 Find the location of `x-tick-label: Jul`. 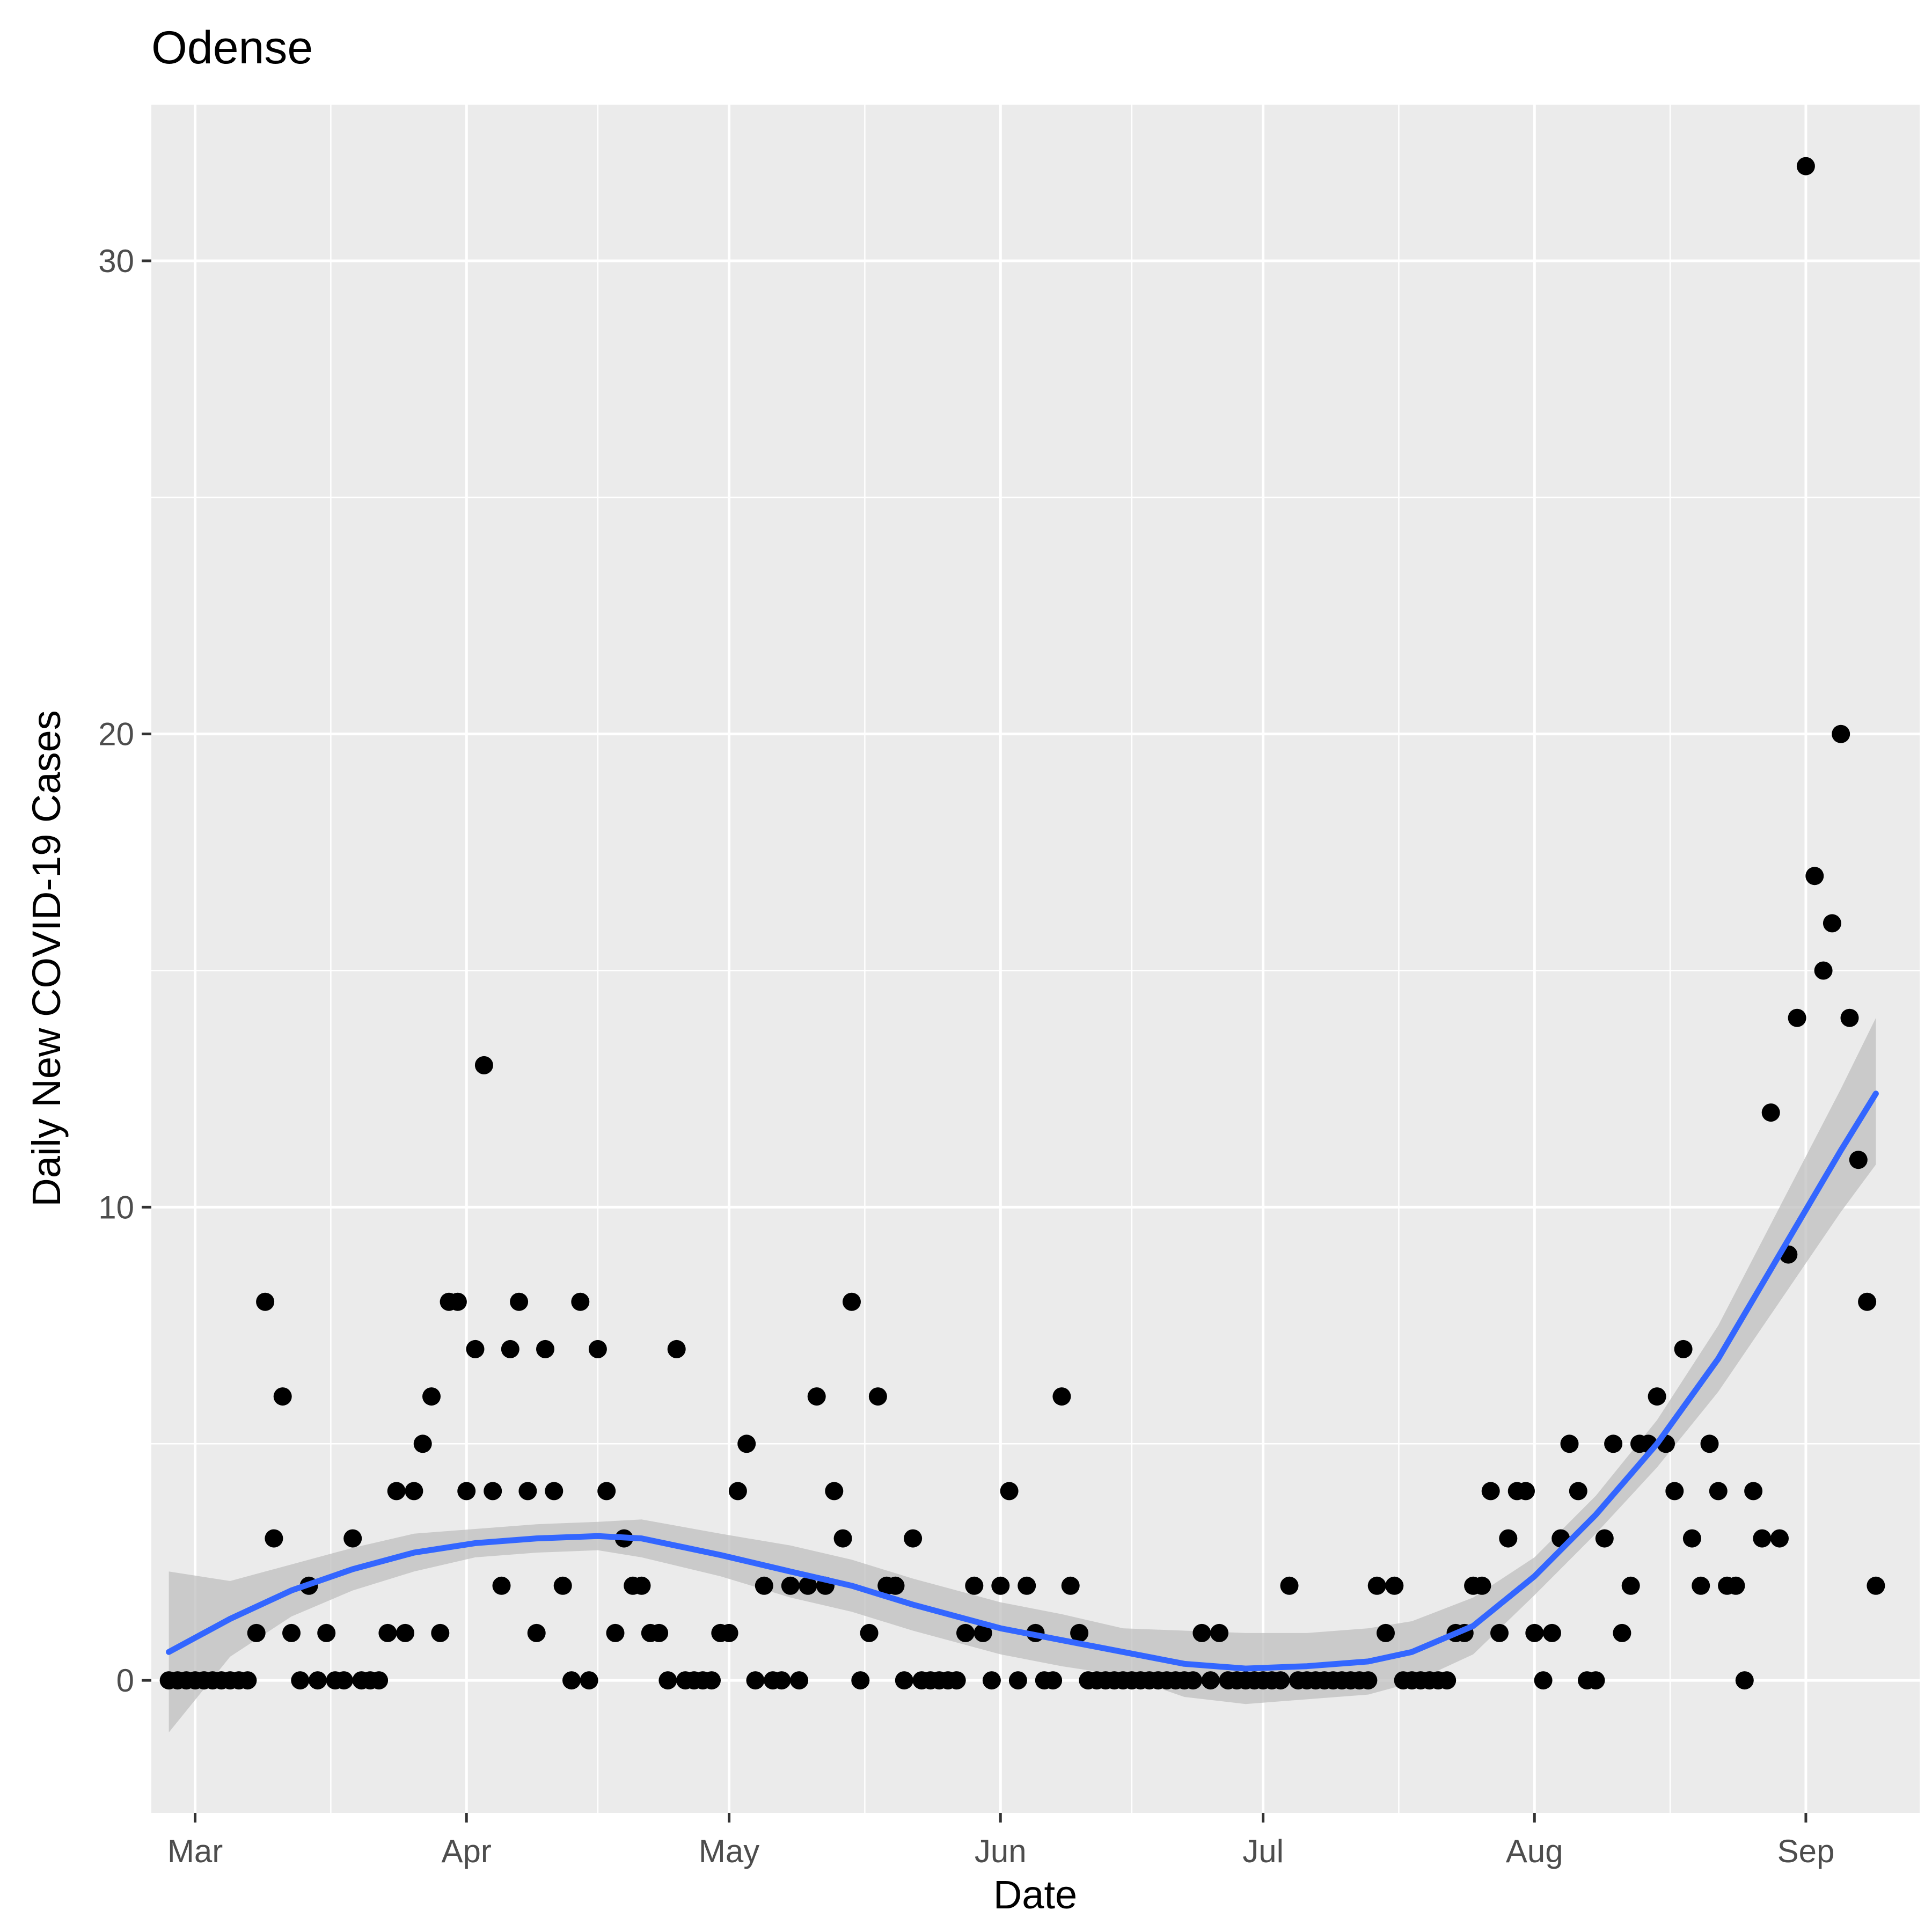

x-tick-label: Jul is located at coordinates (1263, 1851).